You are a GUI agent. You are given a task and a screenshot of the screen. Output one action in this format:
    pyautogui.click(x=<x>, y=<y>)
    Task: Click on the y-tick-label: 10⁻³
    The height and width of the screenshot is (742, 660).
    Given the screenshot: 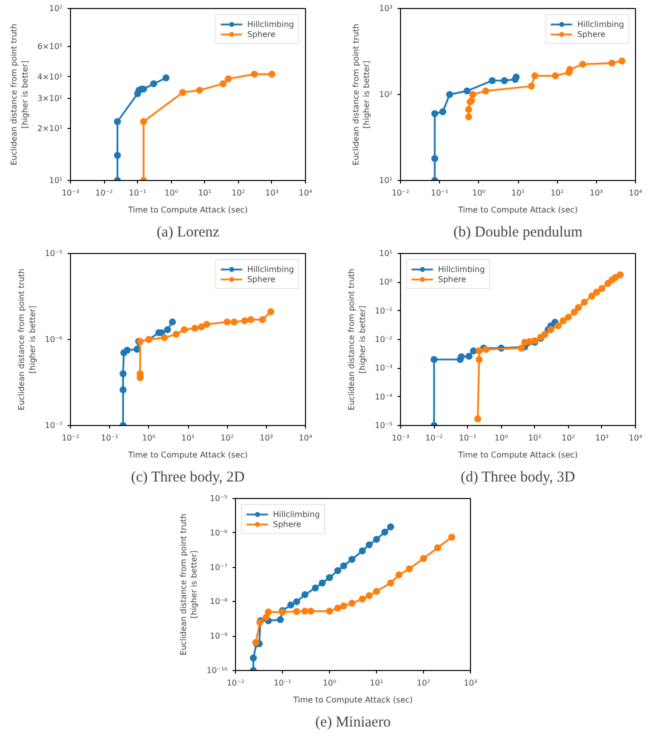 What is the action you would take?
    pyautogui.click(x=383, y=368)
    